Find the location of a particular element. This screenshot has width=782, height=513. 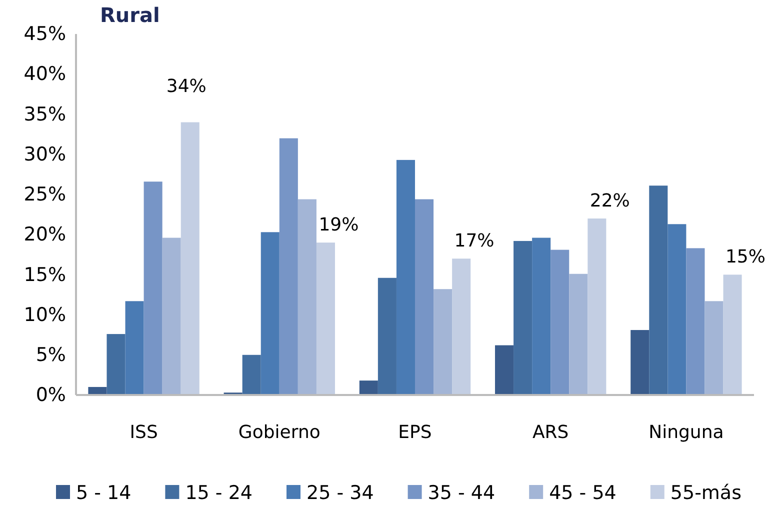

legend-label: 55-más is located at coordinates (706, 493).